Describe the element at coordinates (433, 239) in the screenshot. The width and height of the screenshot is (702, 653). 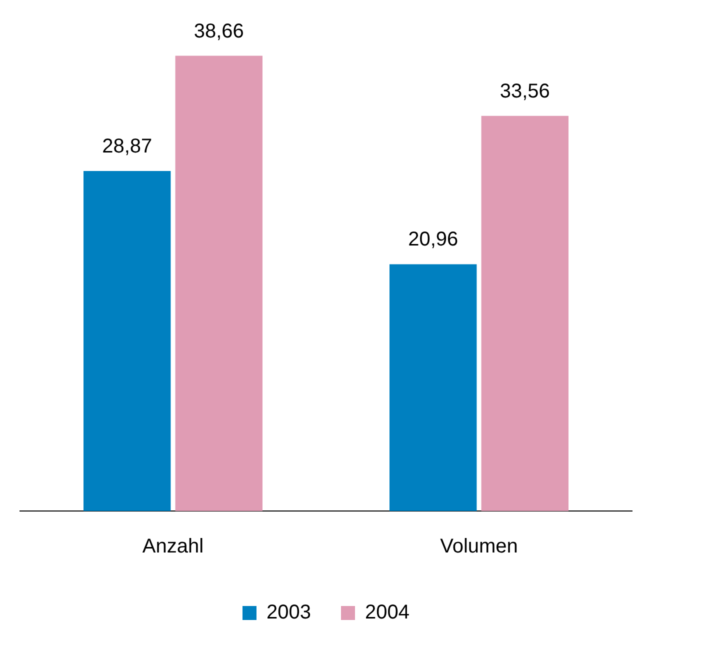
I see `data-label: 20,96` at that location.